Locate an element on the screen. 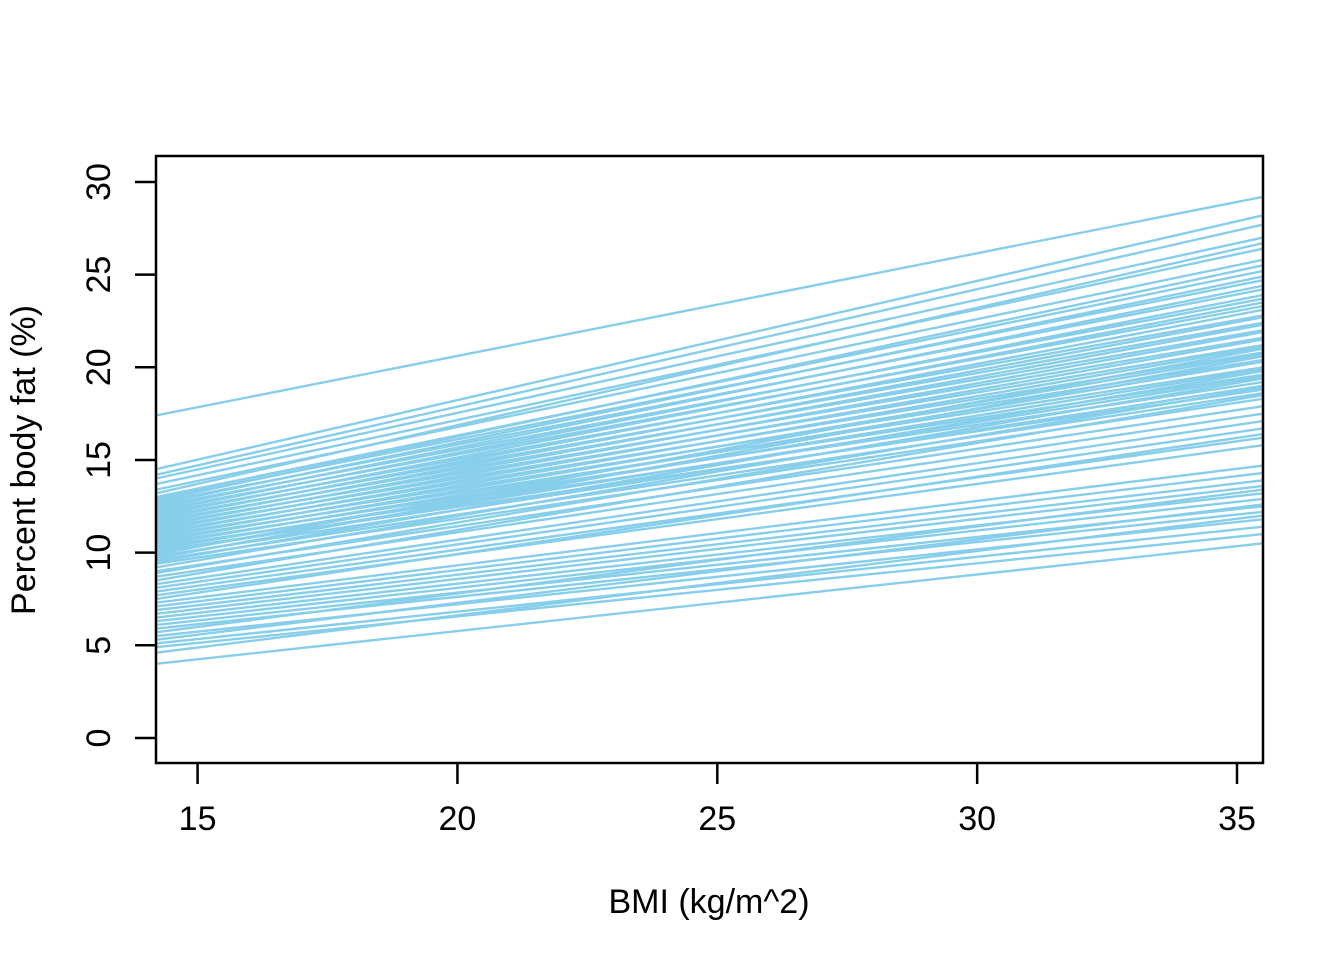 Image resolution: width=1344 pixels, height=960 pixels. y-axis-ticks: 0 5 10 15 20 25 30 is located at coordinates (118, 455).